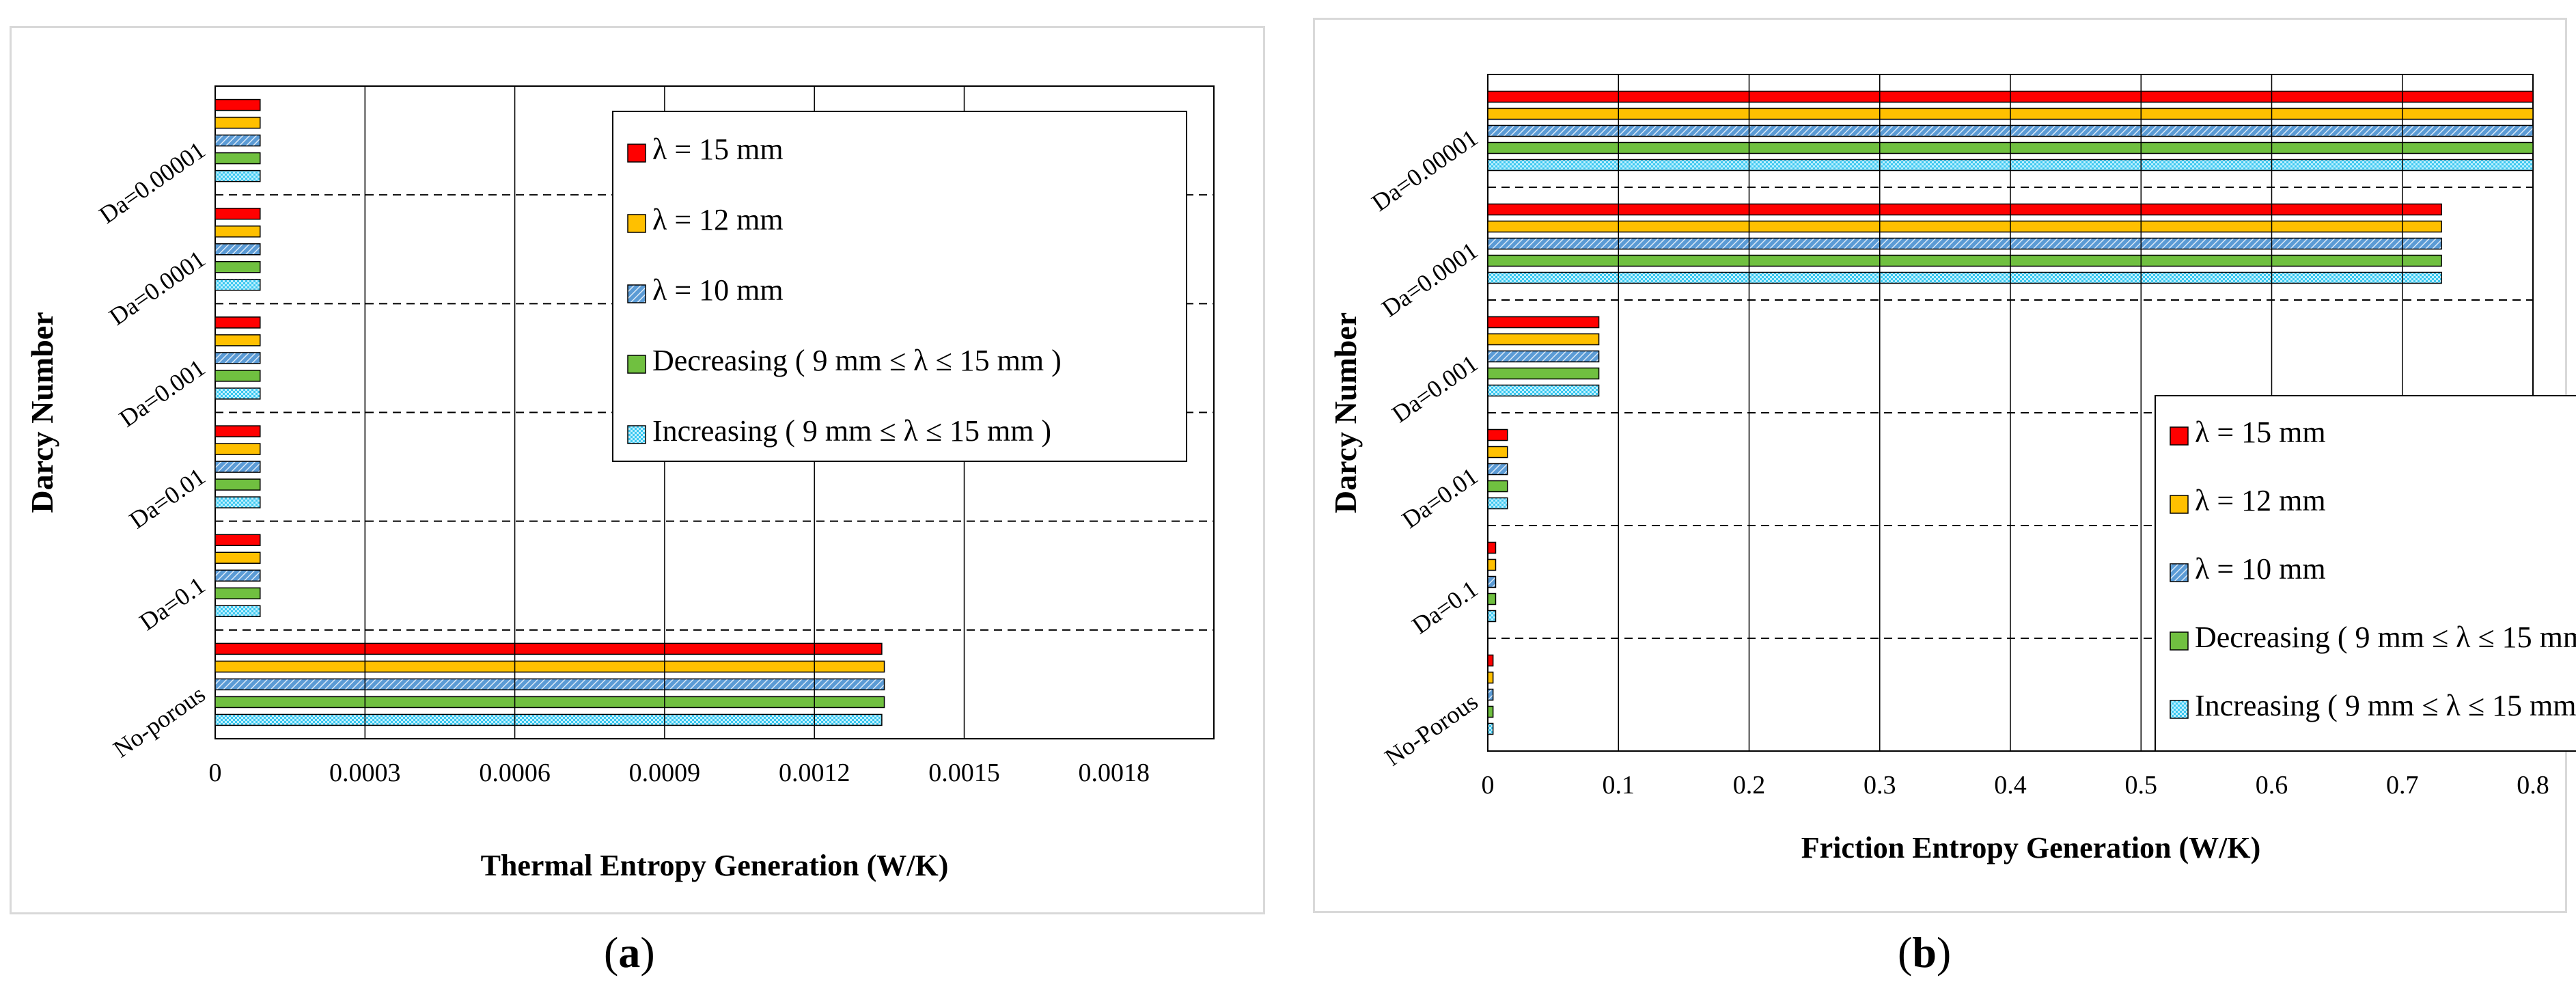  What do you see at coordinates (899, 286) in the screenshot?
I see `legend` at bounding box center [899, 286].